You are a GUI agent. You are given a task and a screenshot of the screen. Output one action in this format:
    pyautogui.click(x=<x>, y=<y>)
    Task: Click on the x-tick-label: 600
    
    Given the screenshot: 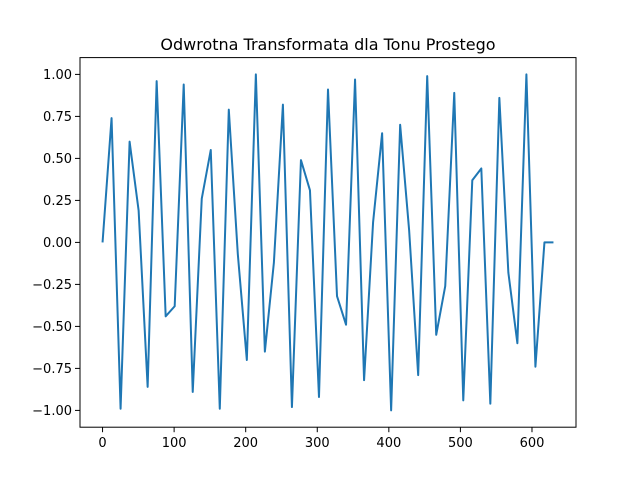 What is the action you would take?
    pyautogui.click(x=532, y=443)
    